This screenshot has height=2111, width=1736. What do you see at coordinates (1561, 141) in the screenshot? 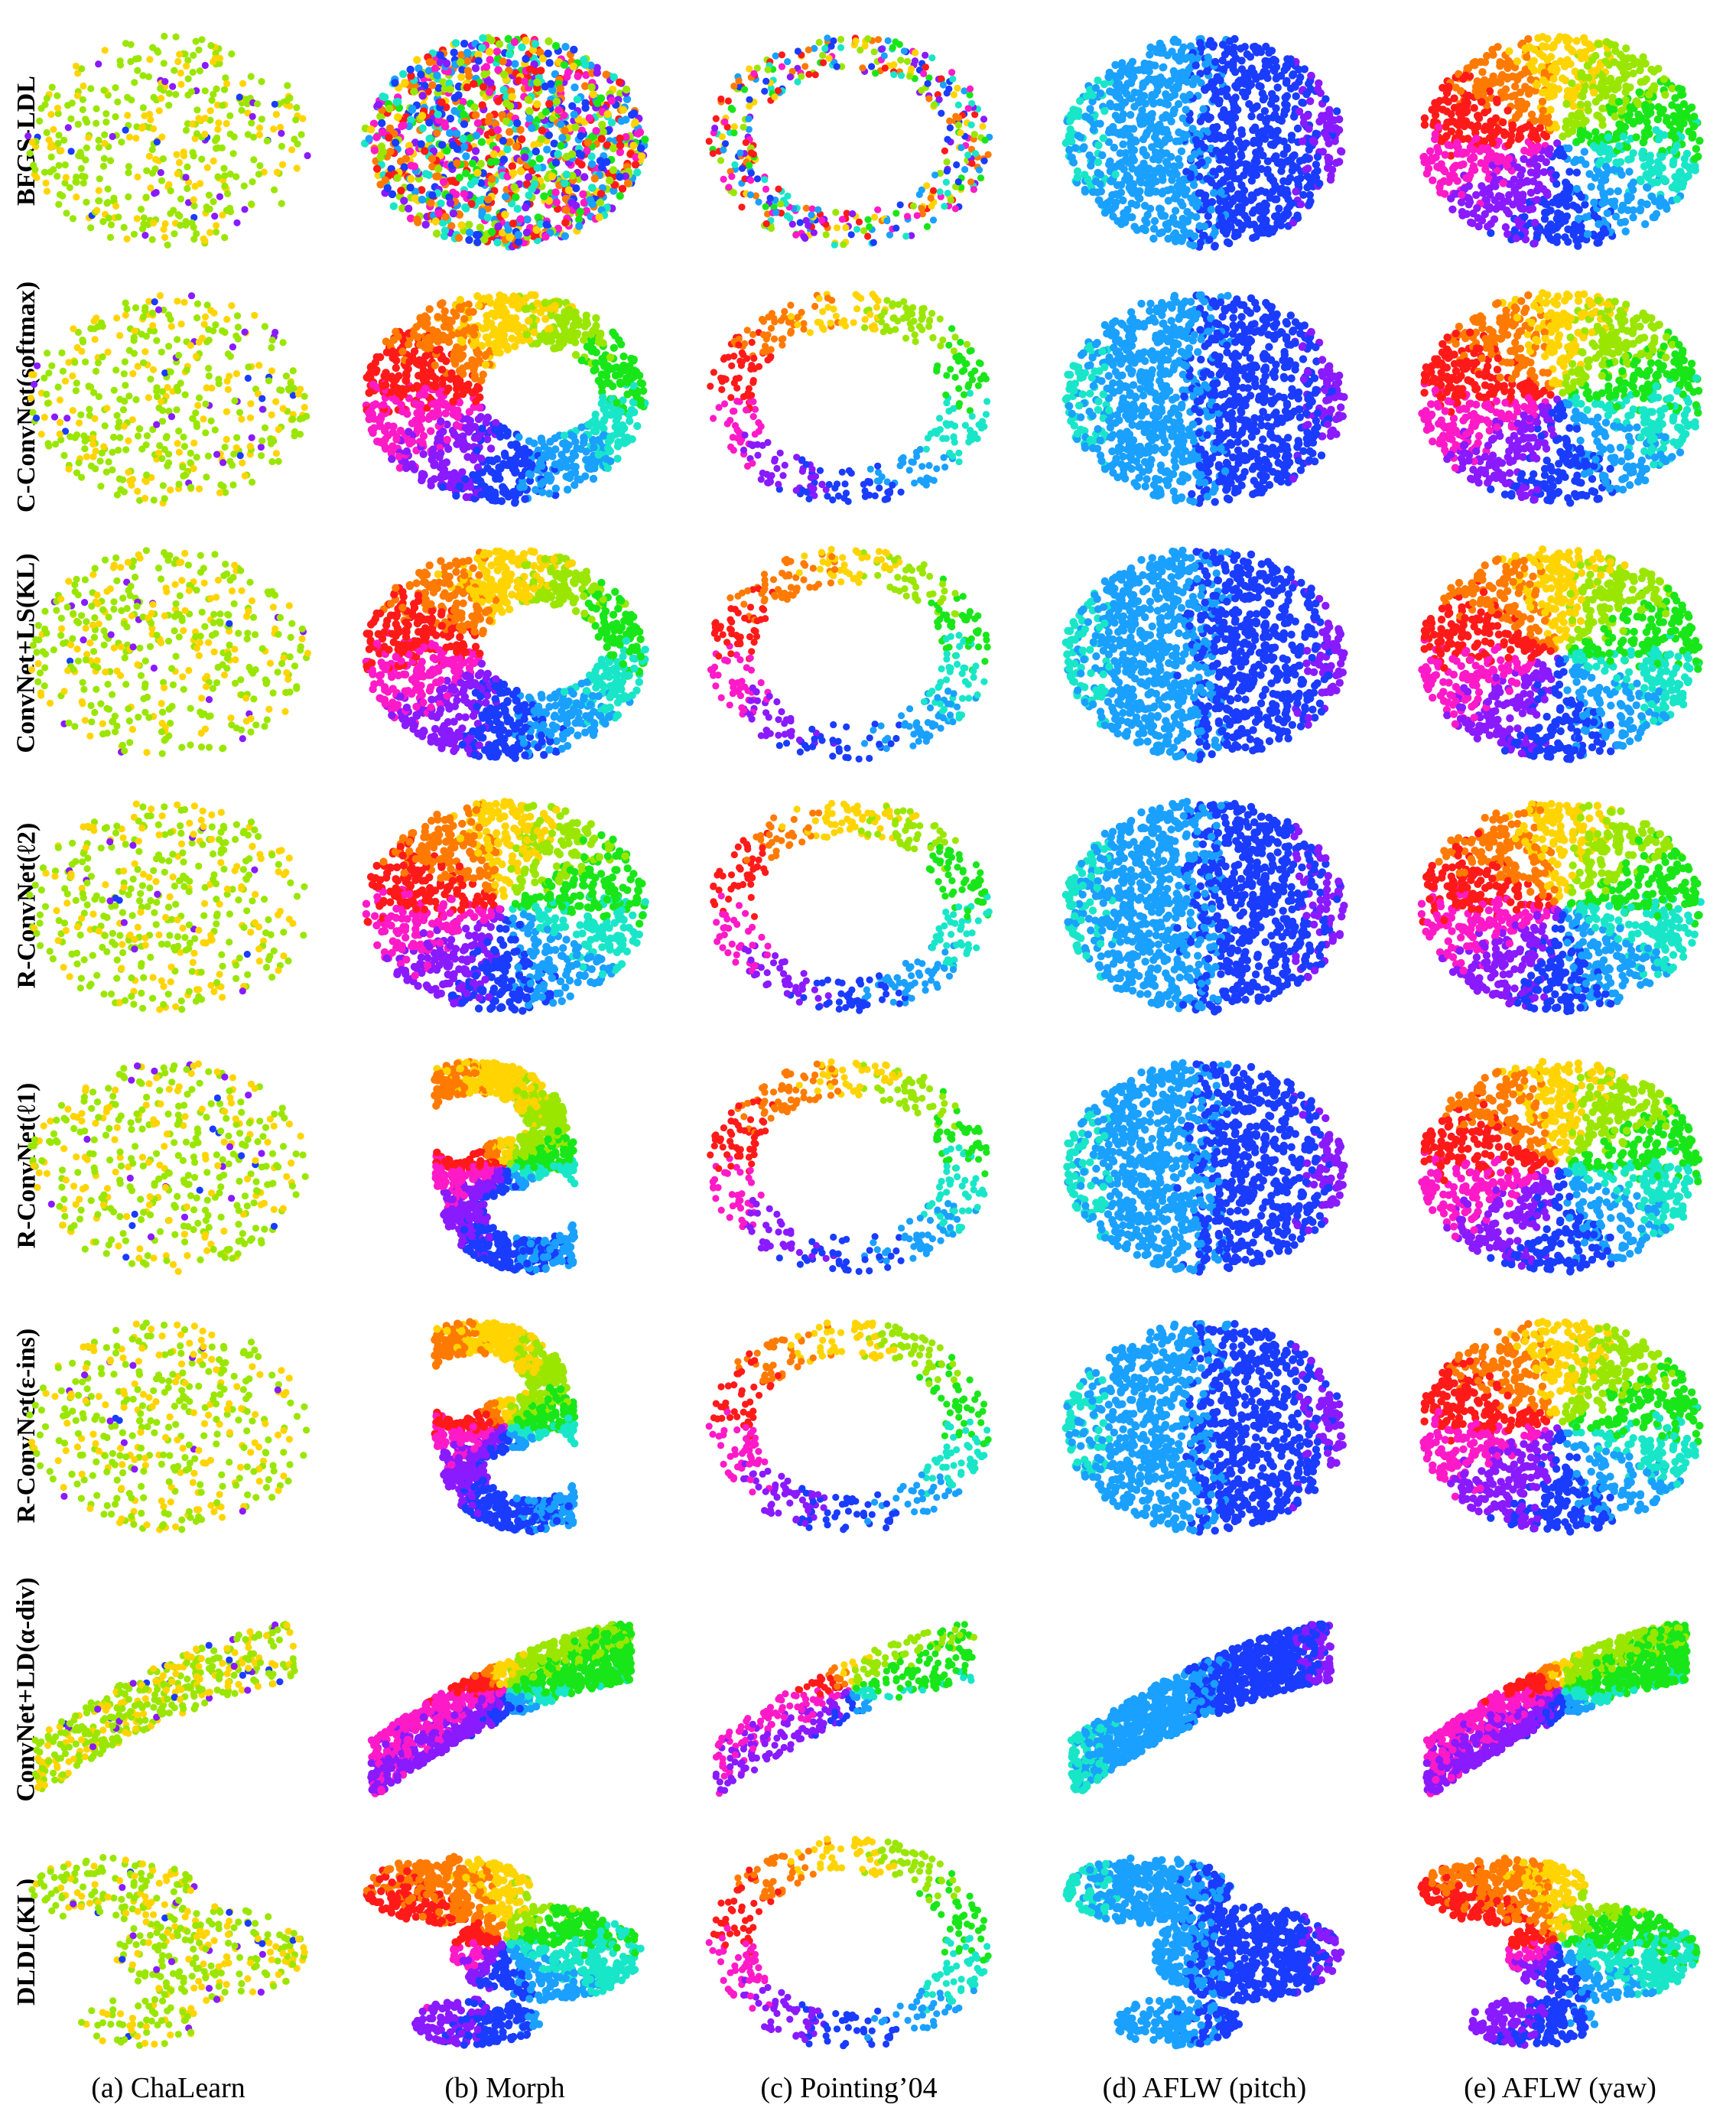
I see `scatter-panel-r1-c5` at bounding box center [1561, 141].